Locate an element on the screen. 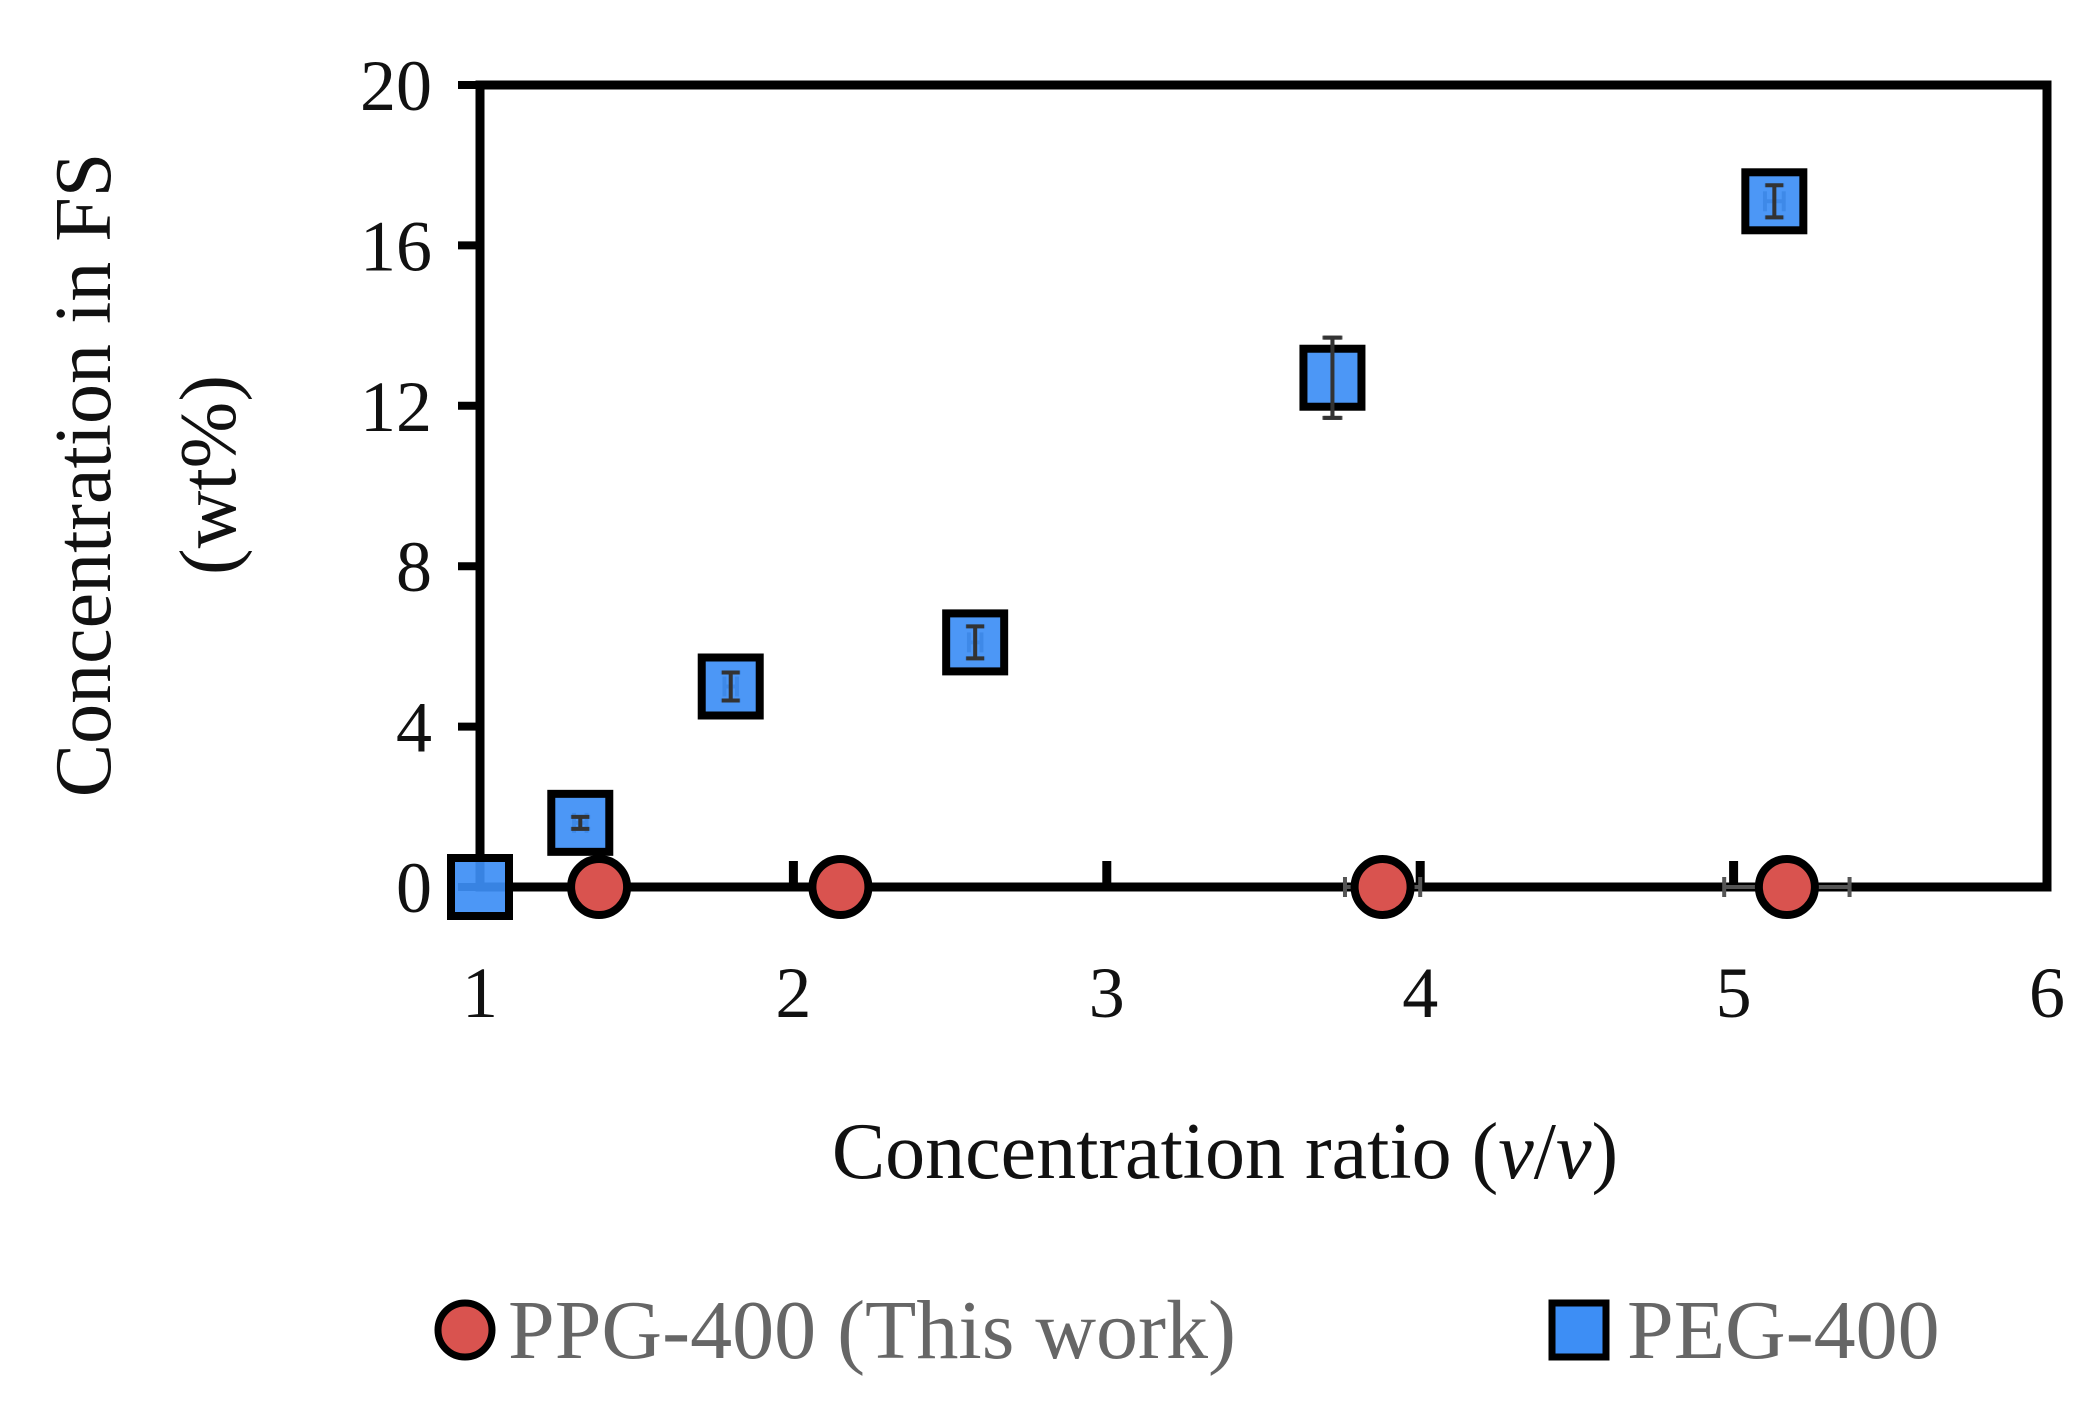  y-tick-label: 20 is located at coordinates (396, 86).